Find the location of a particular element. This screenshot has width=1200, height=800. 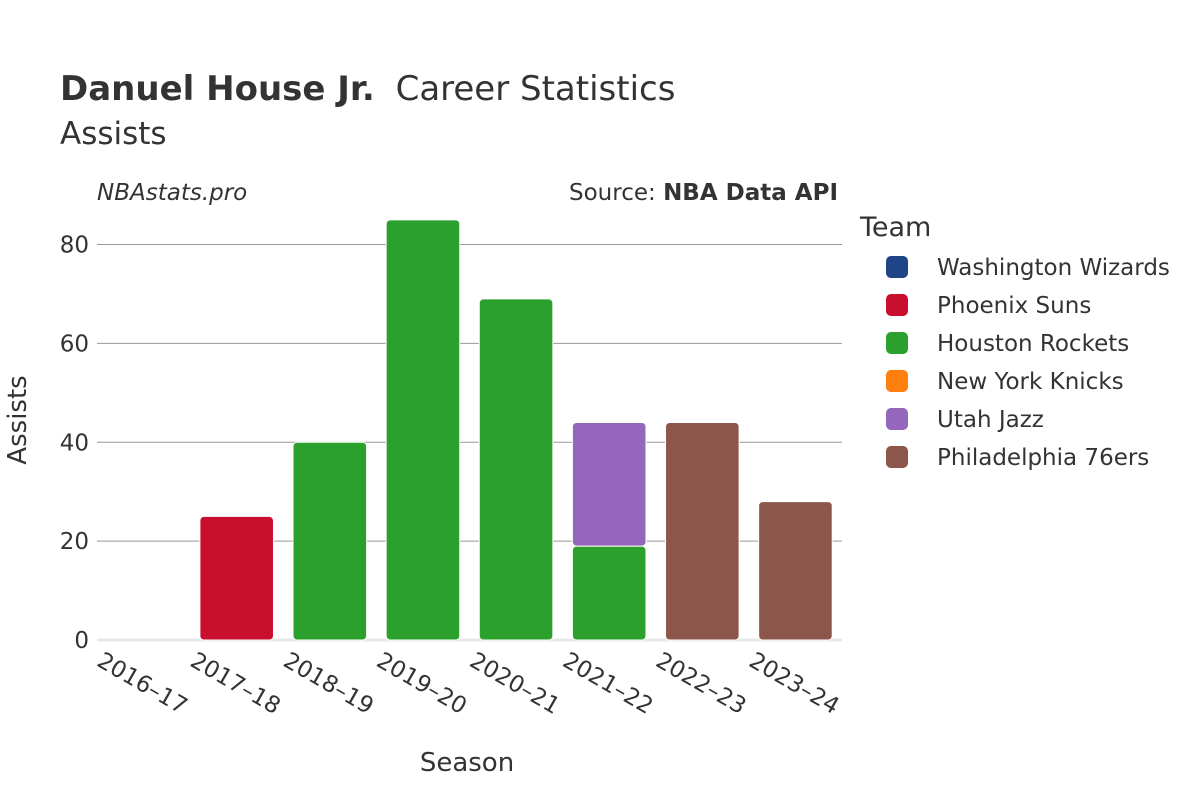

y-axis-title: Assists is located at coordinates (18, 419).